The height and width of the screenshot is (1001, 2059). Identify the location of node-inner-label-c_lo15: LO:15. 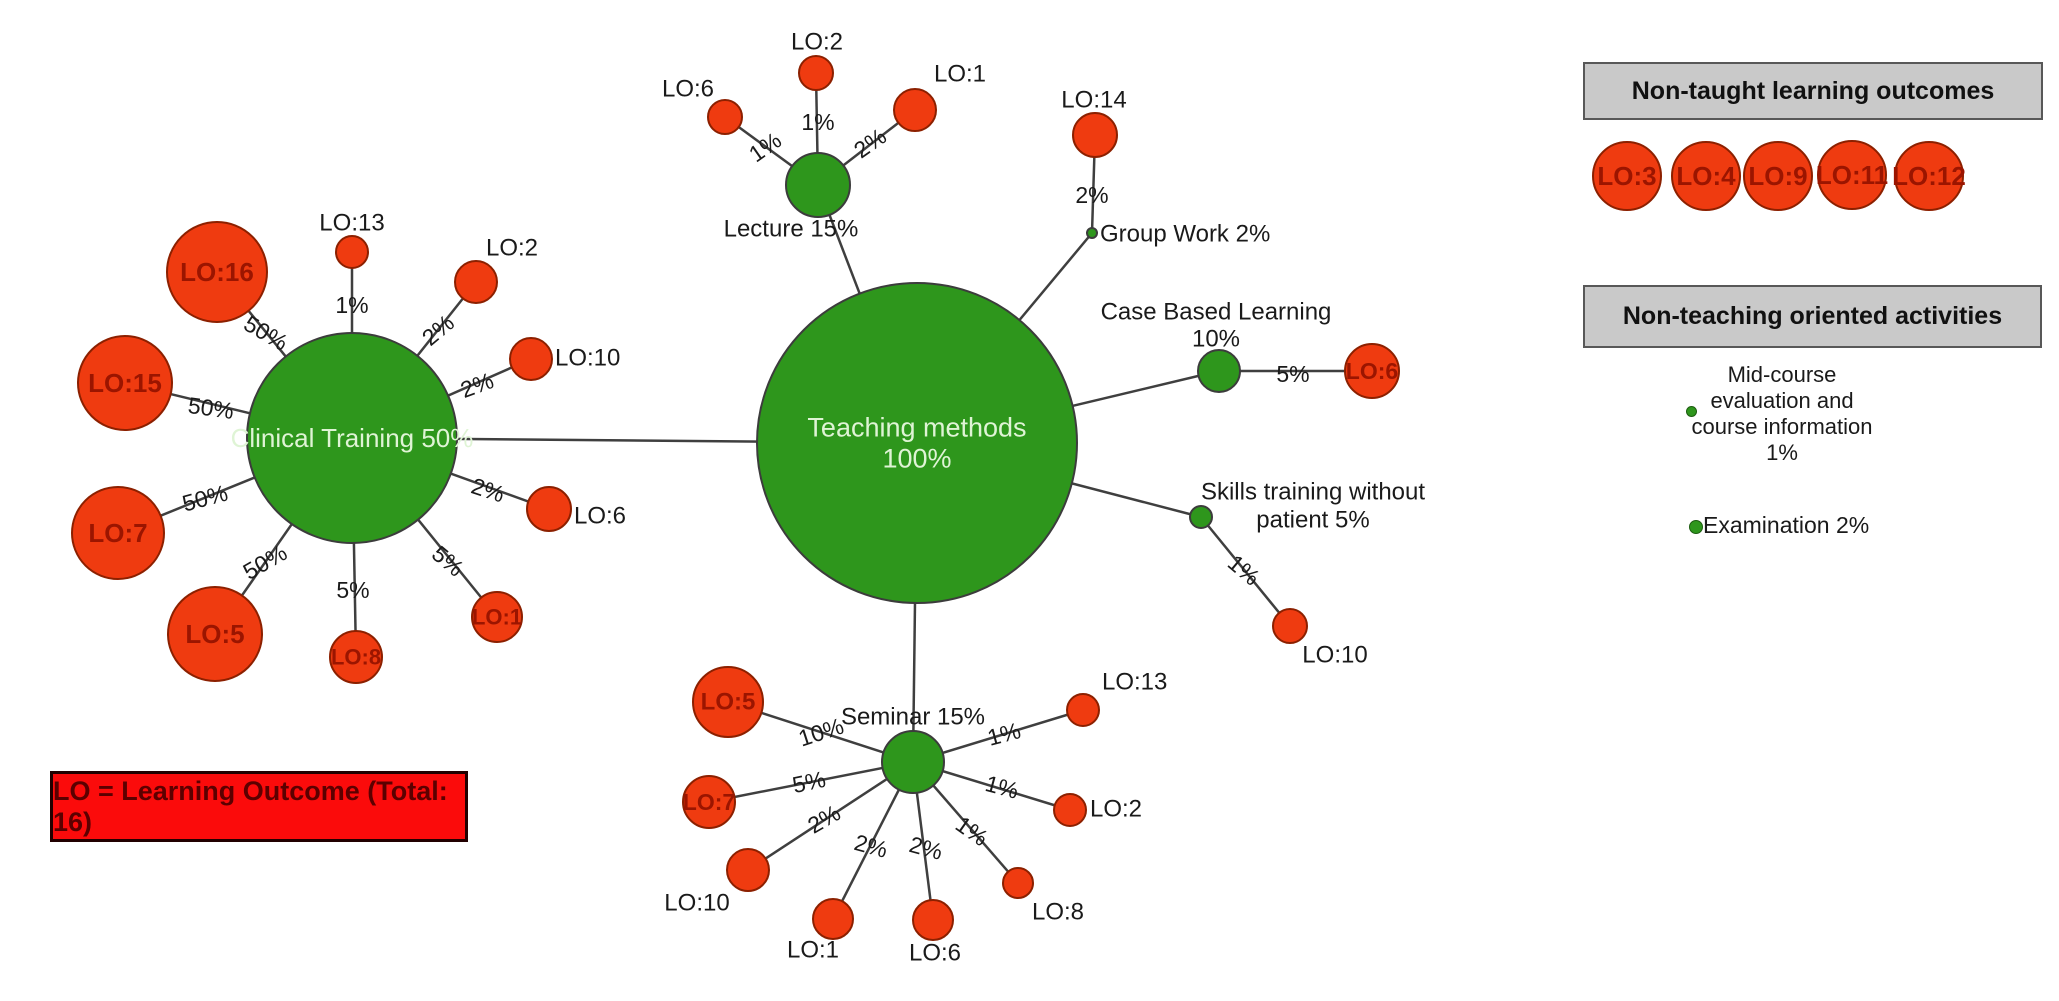
(125, 383).